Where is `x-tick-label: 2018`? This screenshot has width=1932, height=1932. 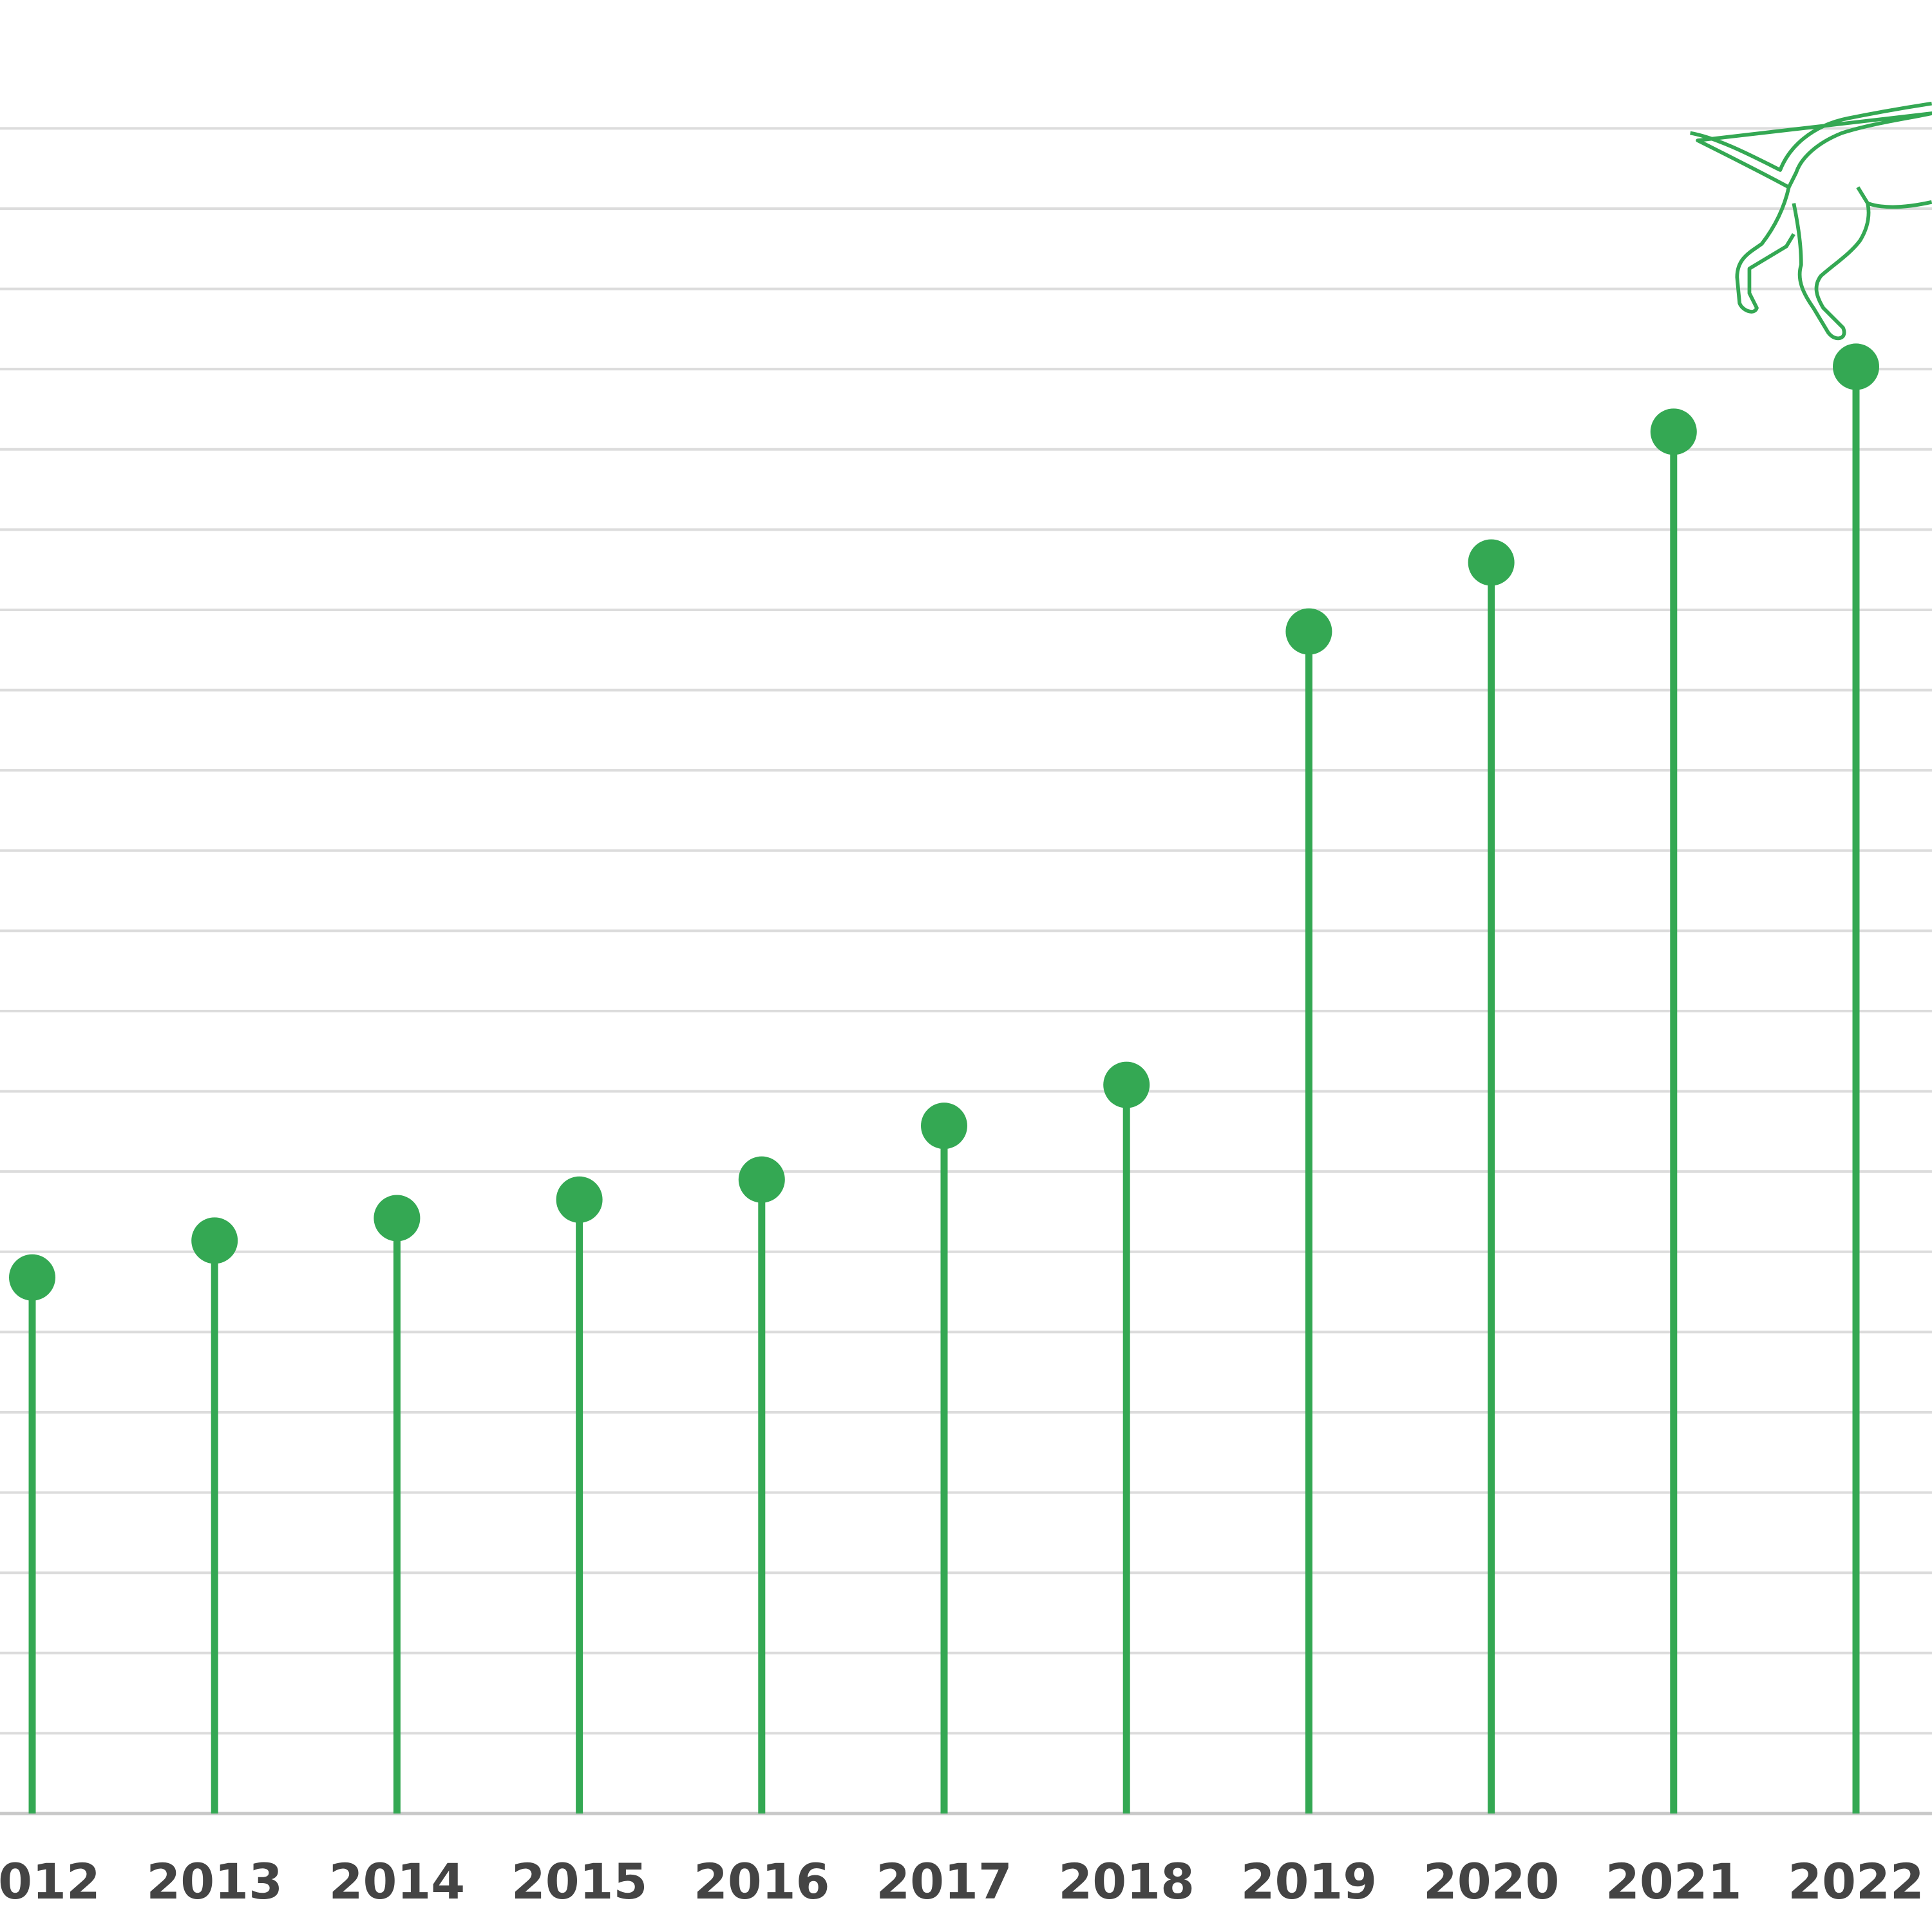 x-tick-label: 2018 is located at coordinates (1126, 1882).